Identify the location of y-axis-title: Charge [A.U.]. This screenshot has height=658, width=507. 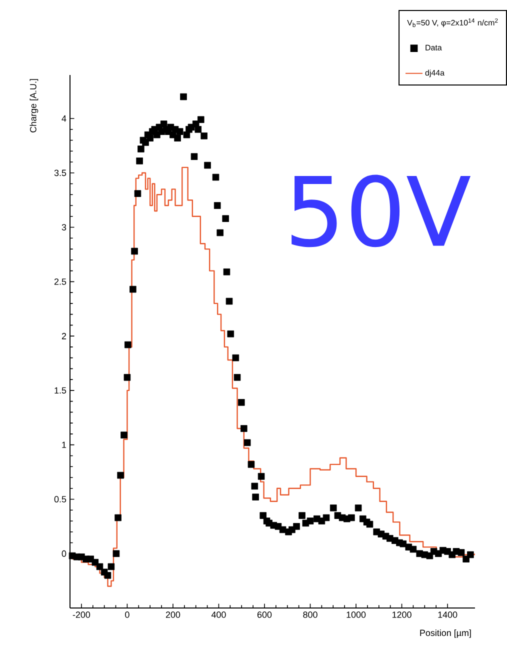
(34, 105).